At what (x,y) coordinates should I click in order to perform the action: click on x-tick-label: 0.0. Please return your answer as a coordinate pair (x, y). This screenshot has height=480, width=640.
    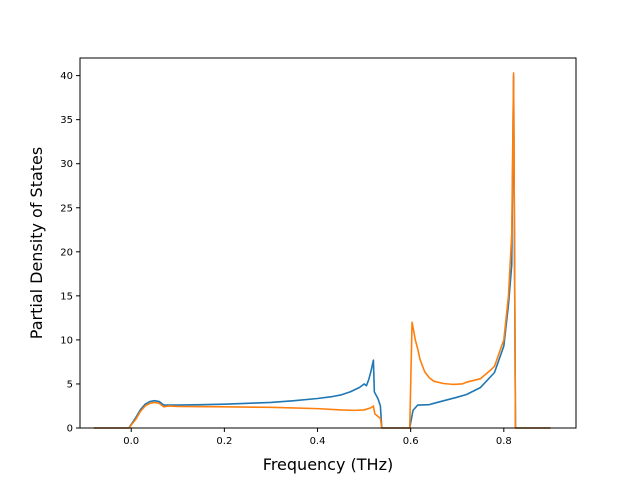
    Looking at the image, I should click on (131, 441).